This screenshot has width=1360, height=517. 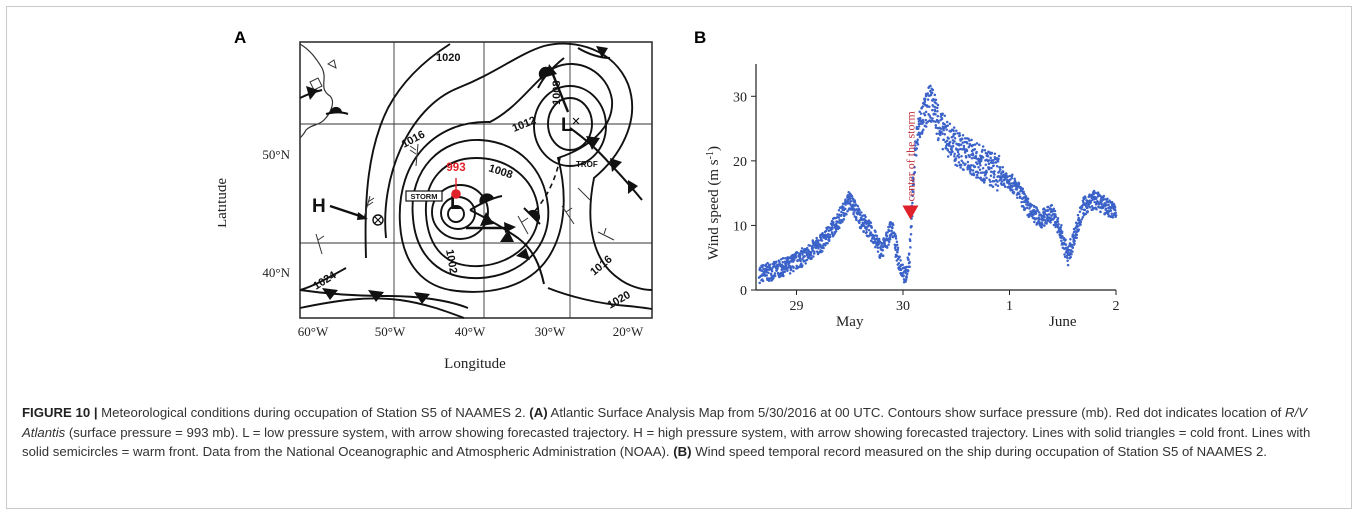 I want to click on wind-speed-points, so click(x=937, y=184).